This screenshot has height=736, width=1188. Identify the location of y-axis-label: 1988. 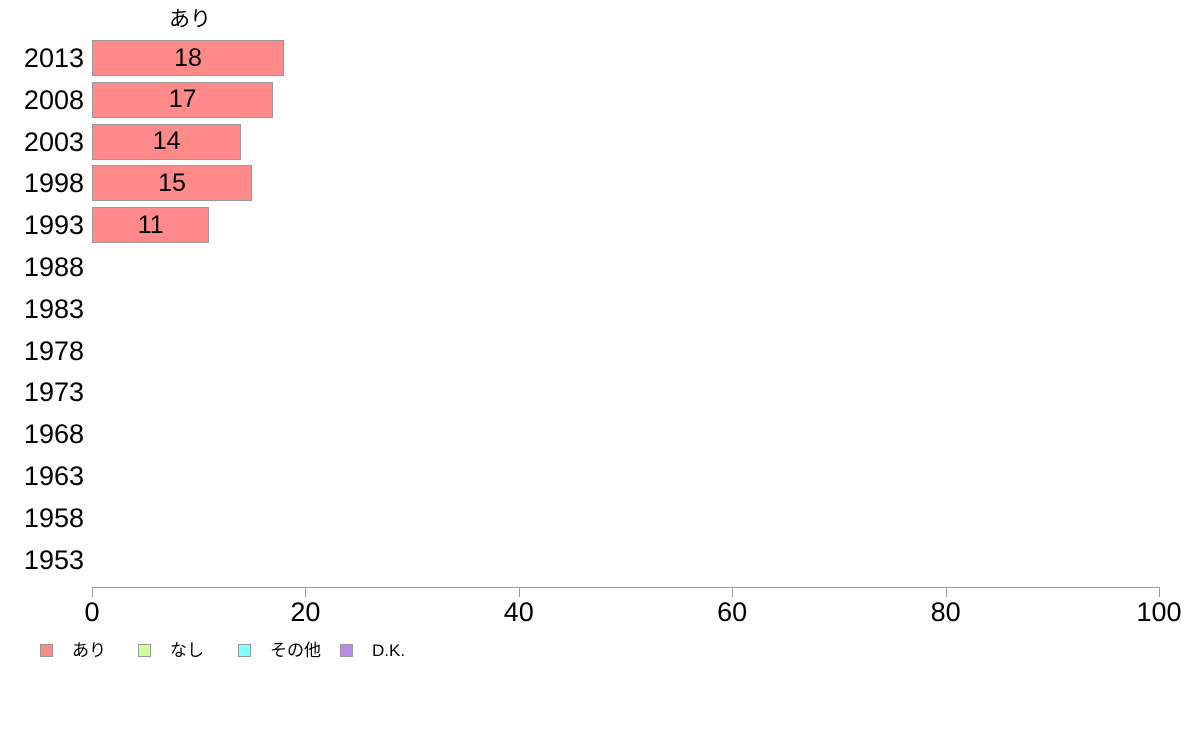
(53, 267).